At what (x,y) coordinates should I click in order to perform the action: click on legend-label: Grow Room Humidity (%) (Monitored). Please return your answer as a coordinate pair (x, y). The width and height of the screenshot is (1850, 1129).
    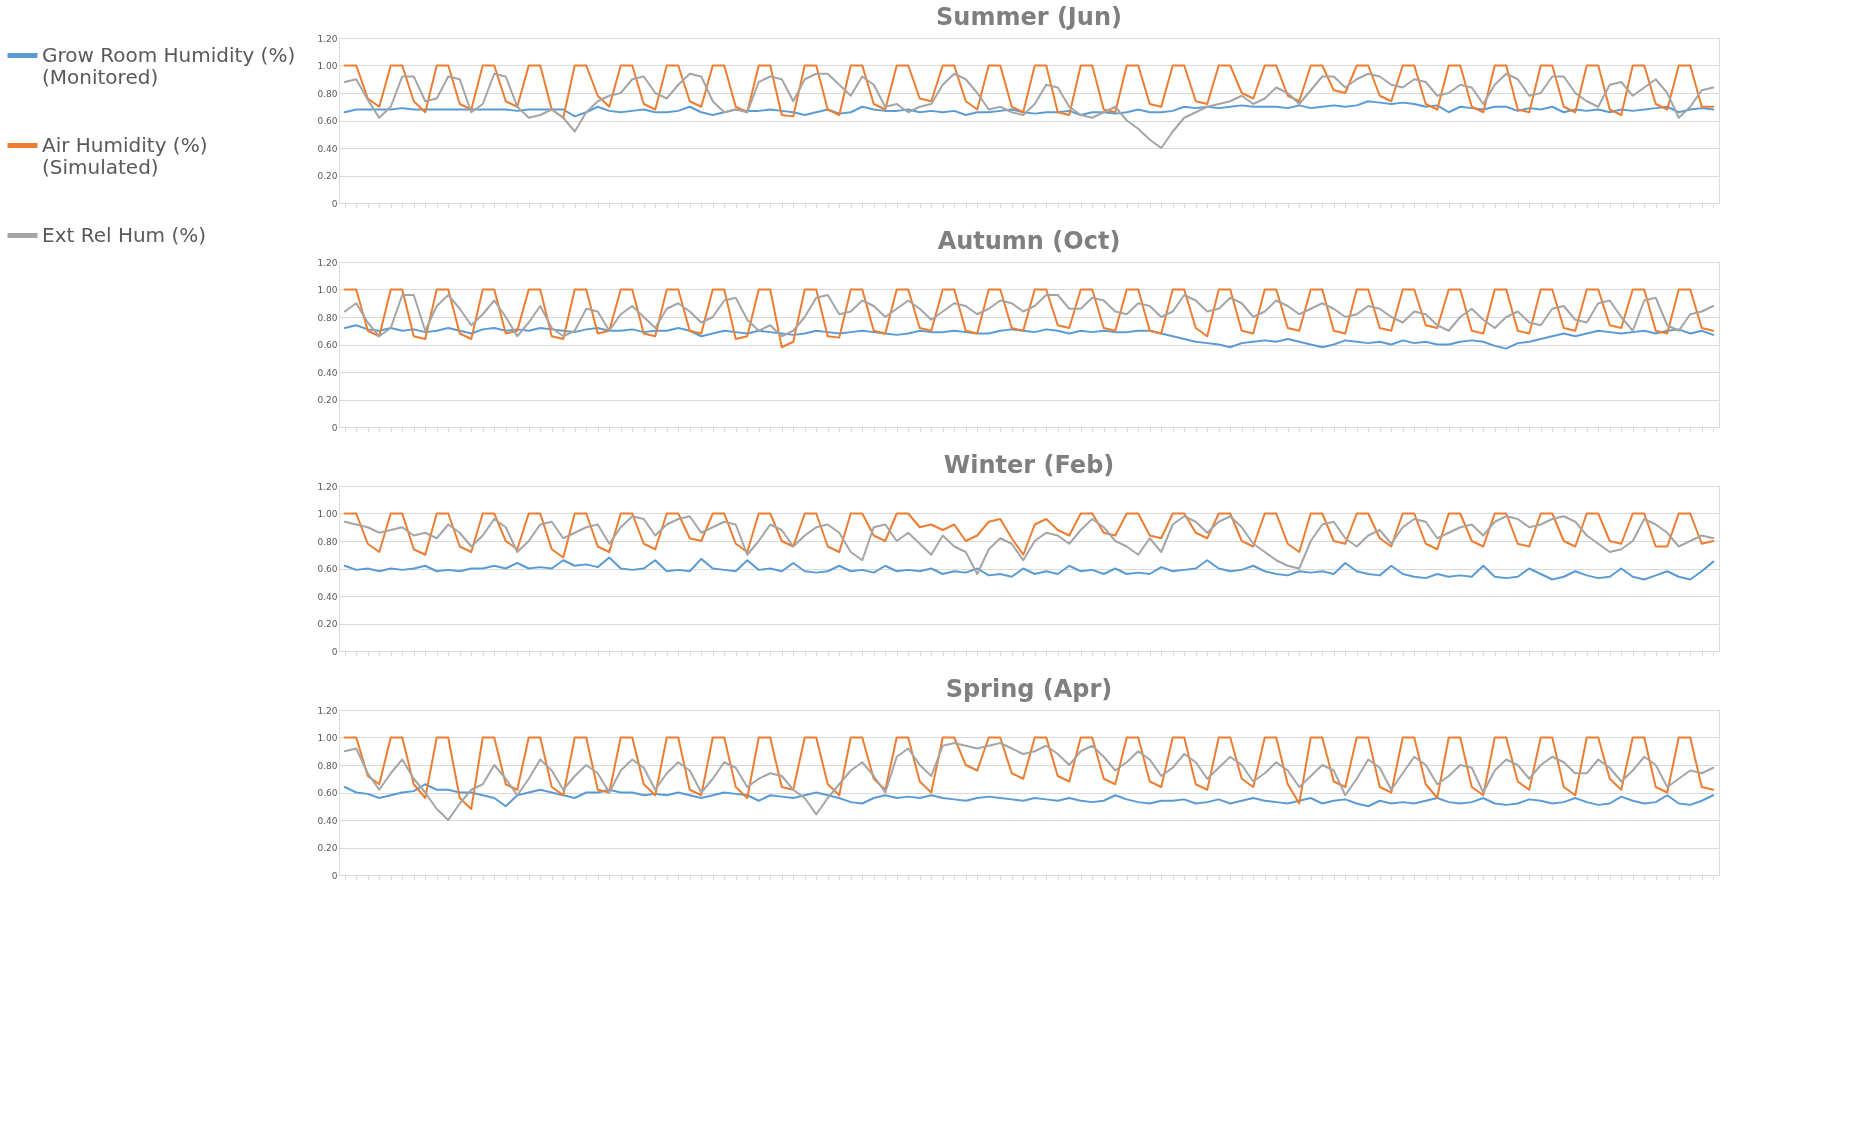
    Looking at the image, I should click on (169, 65).